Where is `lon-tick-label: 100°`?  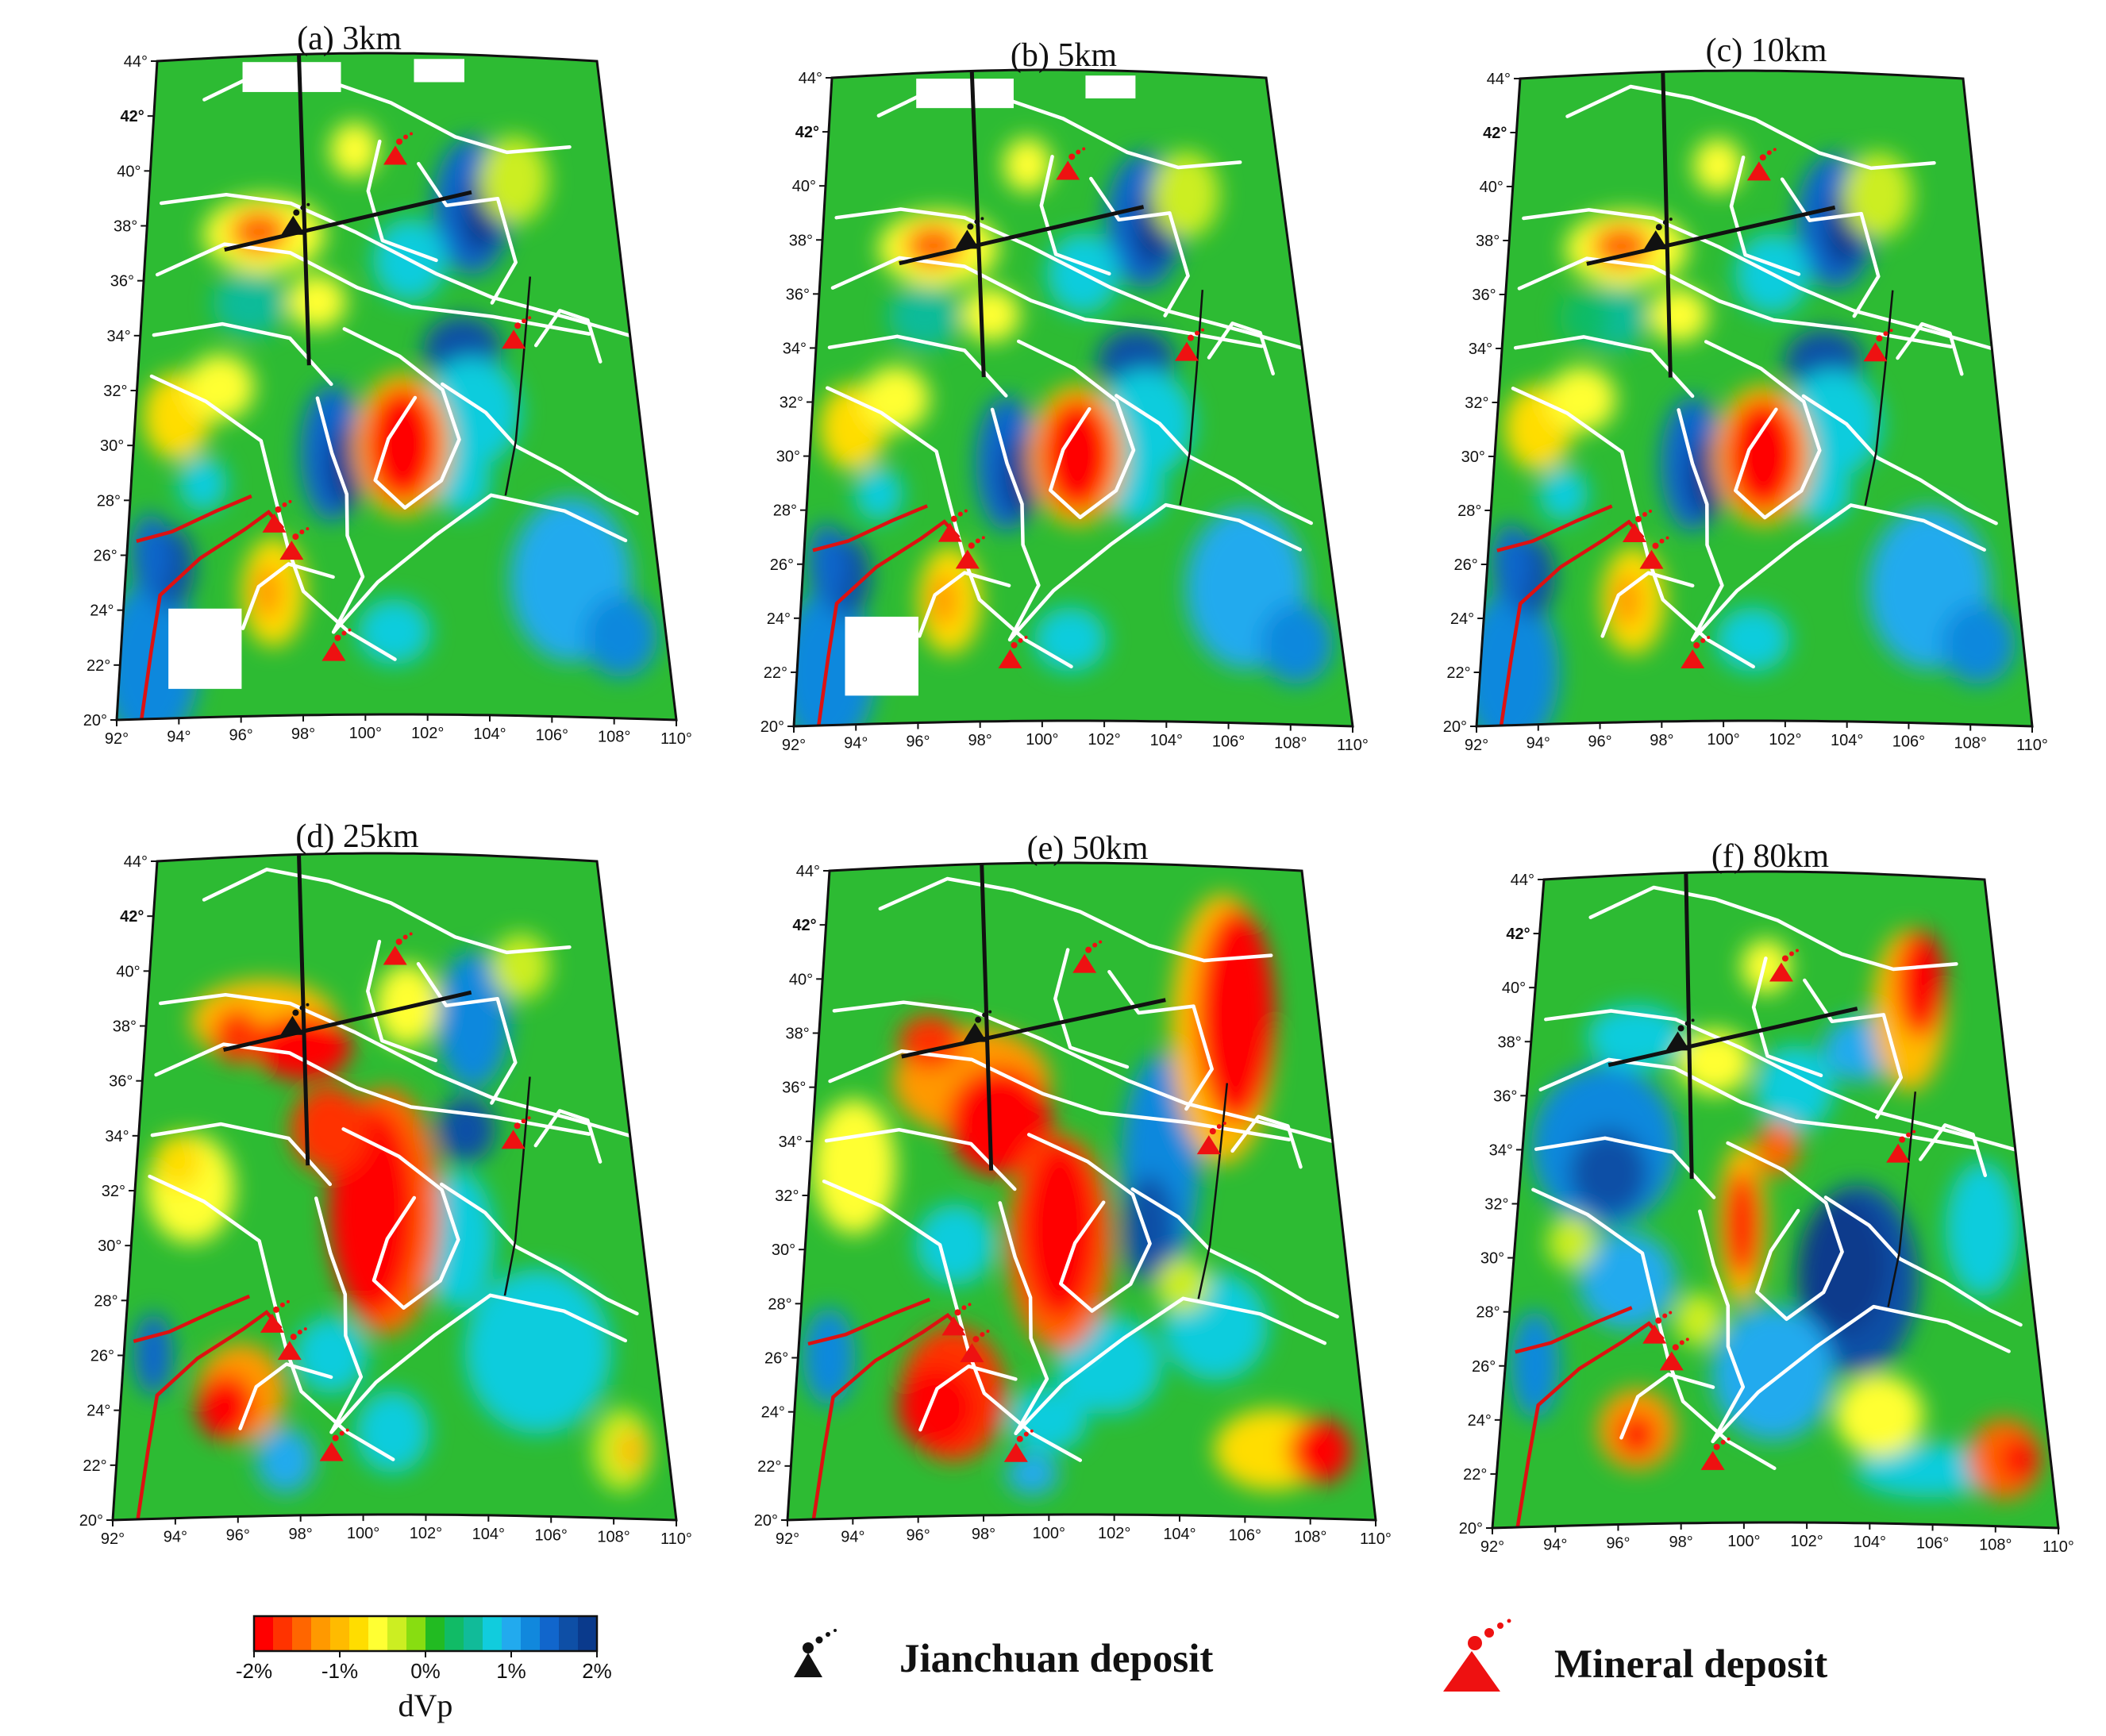
lon-tick-label: 100° is located at coordinates (1743, 1541).